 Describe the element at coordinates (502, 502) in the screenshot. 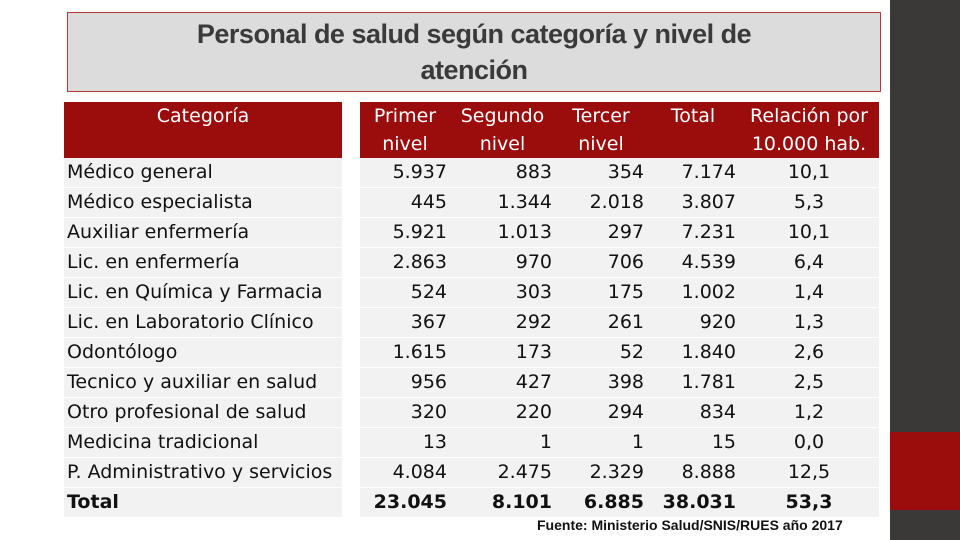

I see `cell-segundo: 8.101` at that location.